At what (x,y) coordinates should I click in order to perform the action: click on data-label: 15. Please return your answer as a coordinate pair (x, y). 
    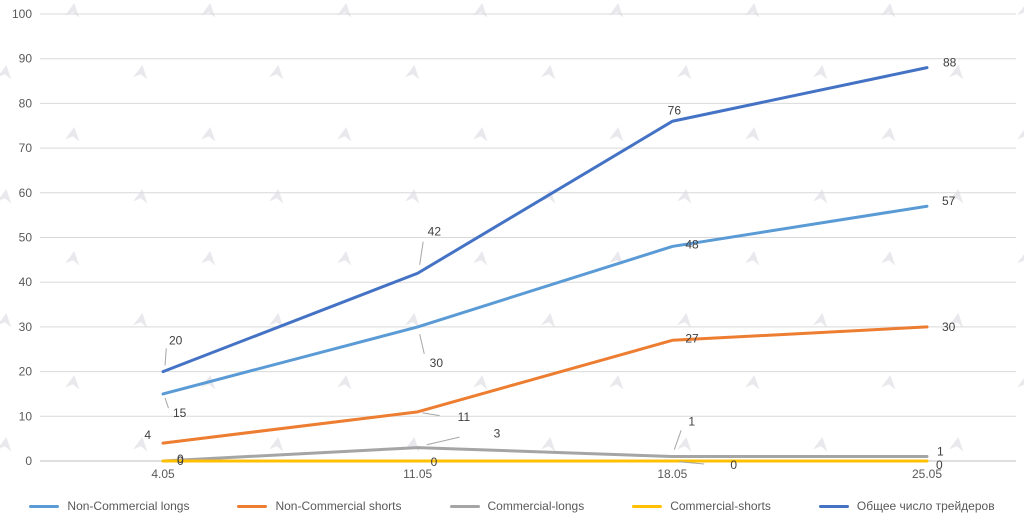
    Looking at the image, I should click on (180, 413).